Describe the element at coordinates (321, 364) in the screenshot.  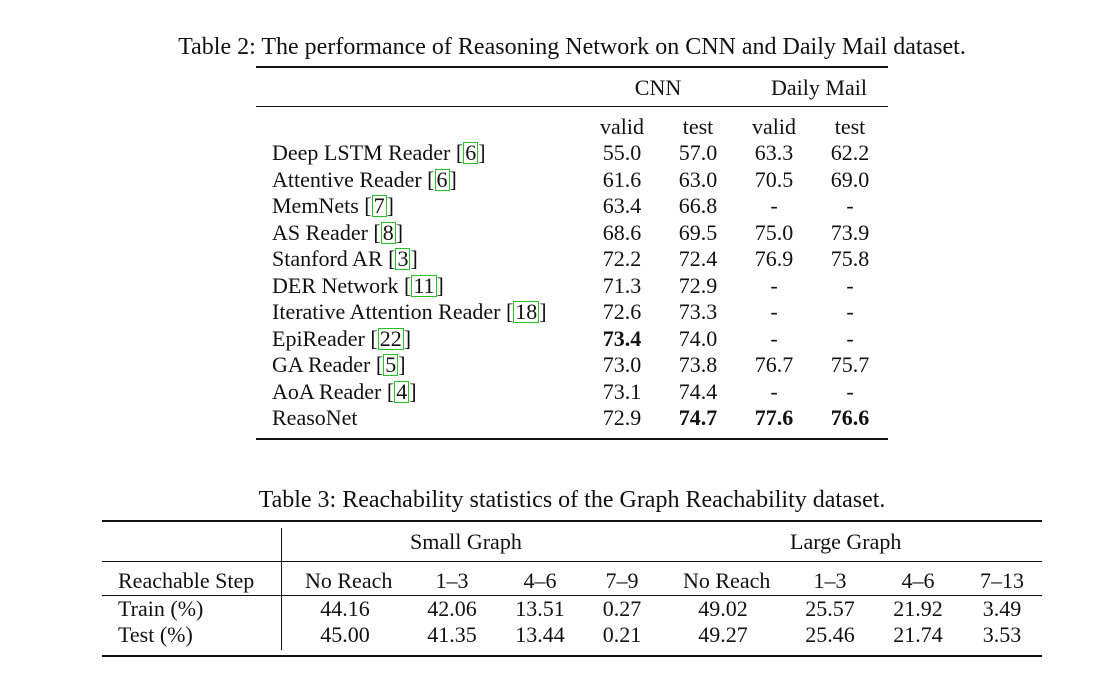
I see `model-name: GA Reader` at that location.